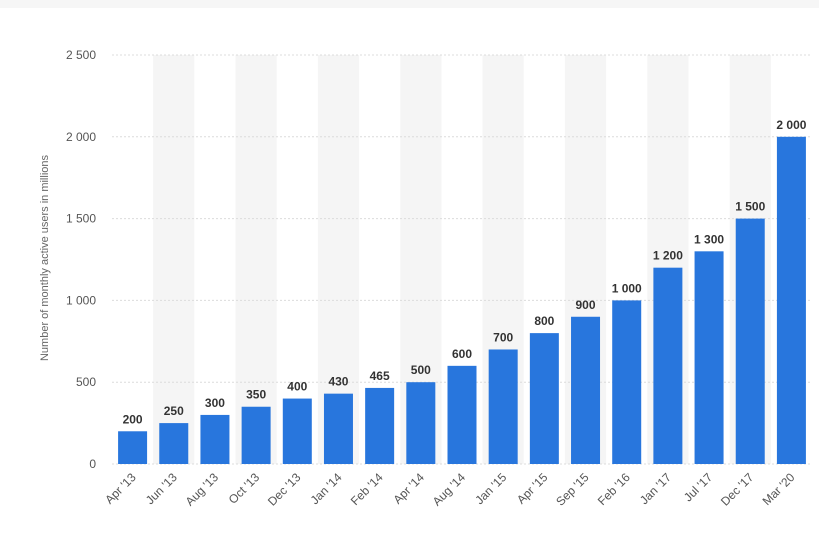 The height and width of the screenshot is (537, 819). What do you see at coordinates (256, 395) in the screenshot?
I see `data-label: 350` at bounding box center [256, 395].